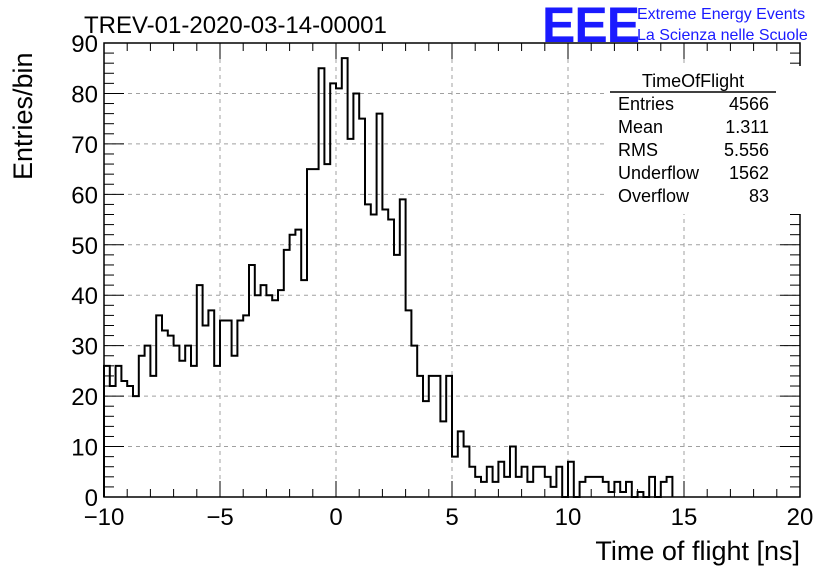  Describe the element at coordinates (638, 150) in the screenshot. I see `stats-label: RMS` at that location.